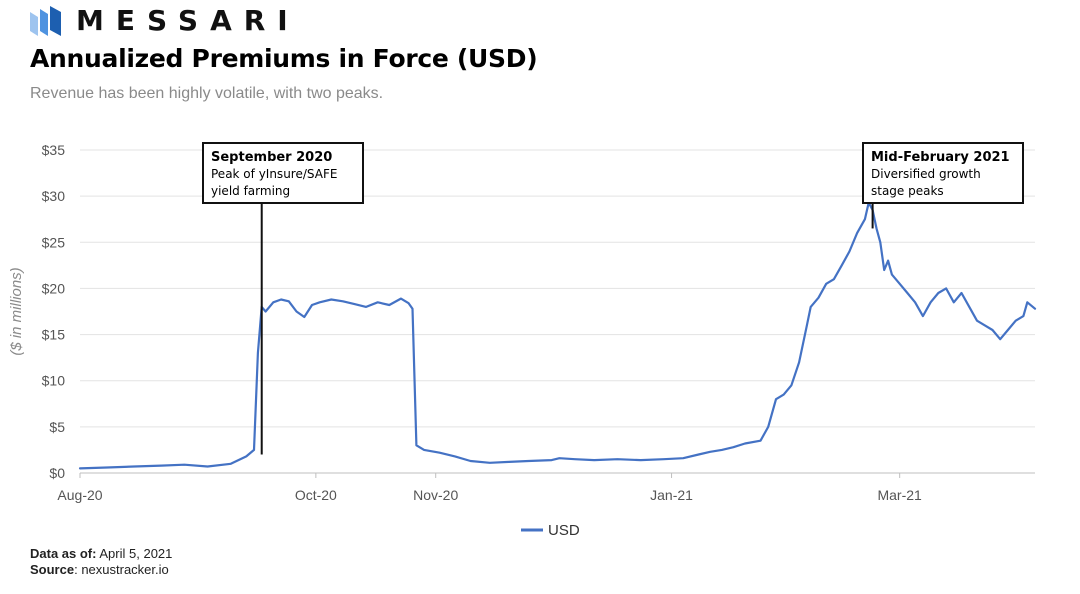 This screenshot has height=594, width=1080. What do you see at coordinates (435, 495) in the screenshot?
I see `x-tick-label: Nov-20` at bounding box center [435, 495].